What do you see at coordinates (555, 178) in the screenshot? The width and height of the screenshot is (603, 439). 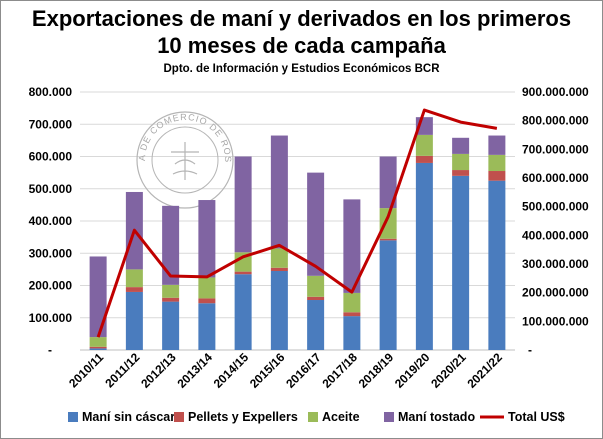 I see `y-right-tick-label: 600.000.000` at bounding box center [555, 178].